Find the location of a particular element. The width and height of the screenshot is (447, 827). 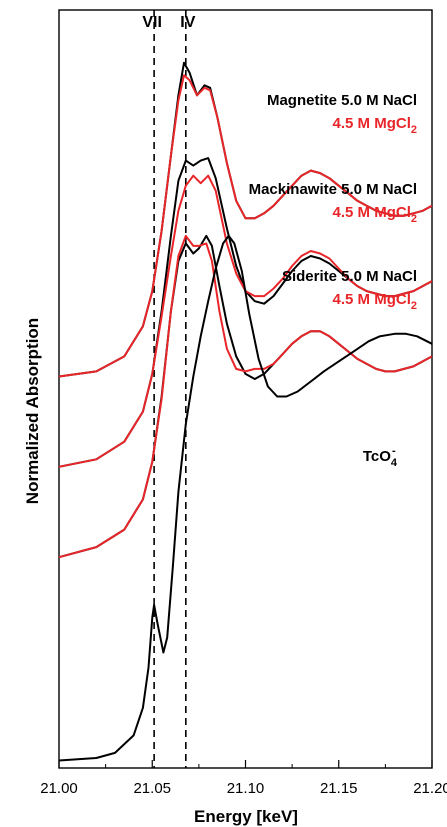

x-tick-label: 21.15 is located at coordinates (339, 788).